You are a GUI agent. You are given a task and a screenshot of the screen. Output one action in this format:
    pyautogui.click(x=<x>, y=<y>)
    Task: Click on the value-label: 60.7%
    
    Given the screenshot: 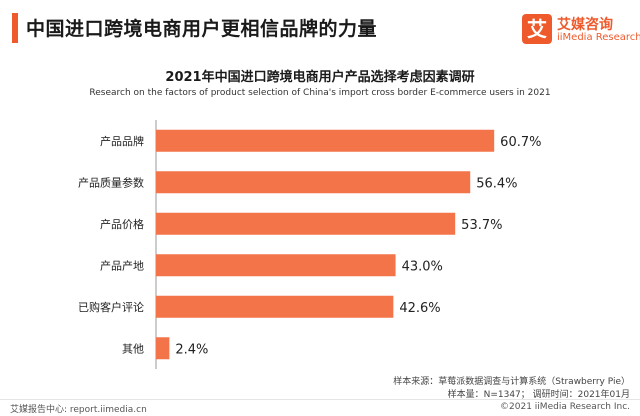 What is the action you would take?
    pyautogui.click(x=520, y=142)
    